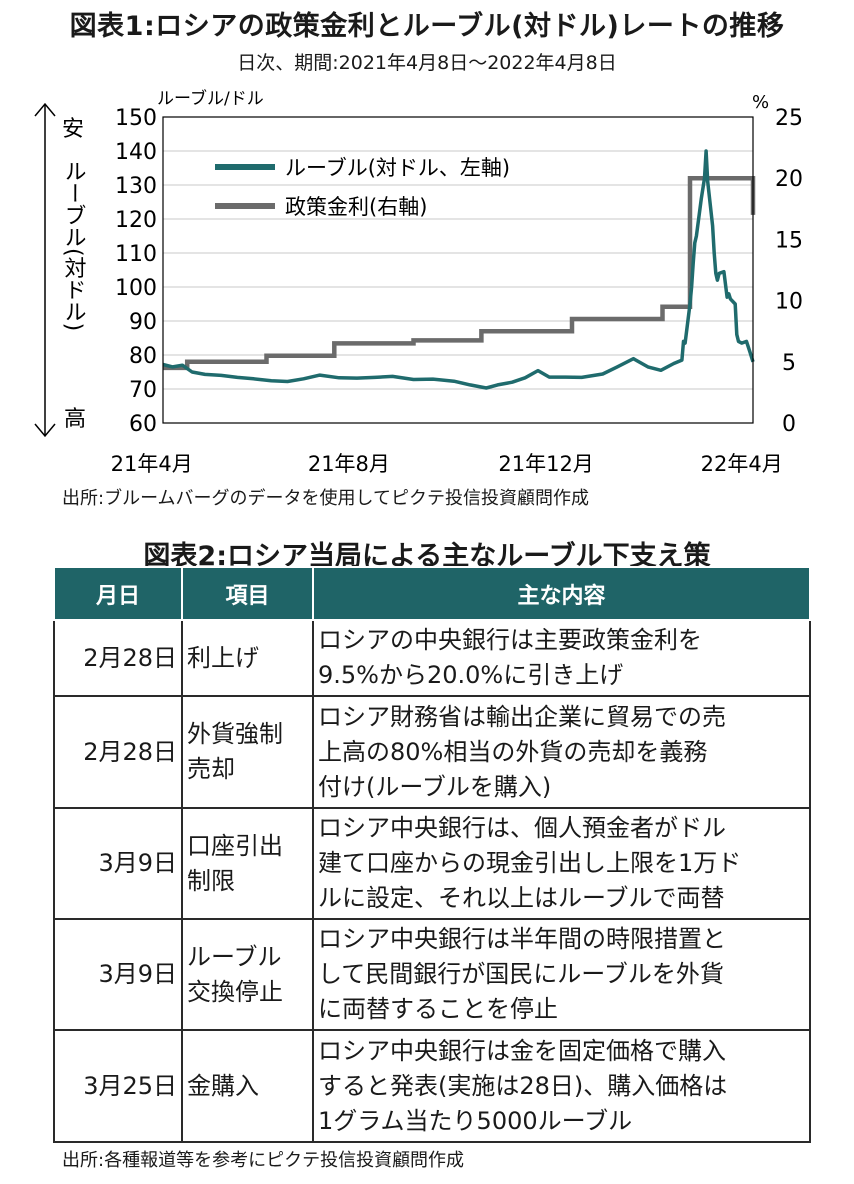 This screenshot has width=854, height=1184. I want to click on chart-subtitle: 日次、期間:2021年4月8日～2022年4月8日, so click(427, 63).